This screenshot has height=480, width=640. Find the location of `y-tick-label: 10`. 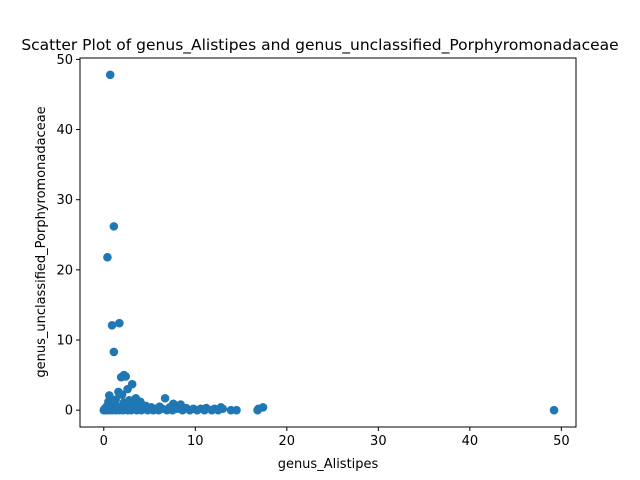

y-tick-label: 10 is located at coordinates (64, 341).